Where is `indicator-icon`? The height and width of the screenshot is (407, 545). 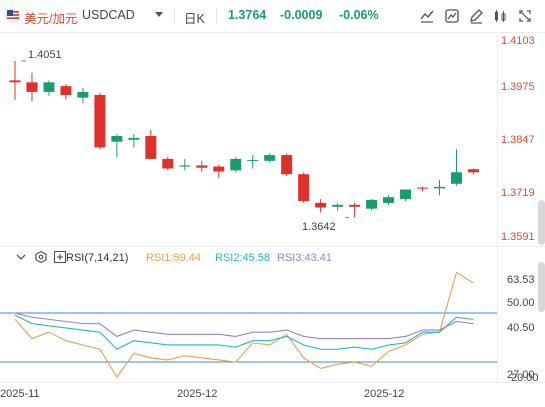
indicator-icon is located at coordinates (427, 16).